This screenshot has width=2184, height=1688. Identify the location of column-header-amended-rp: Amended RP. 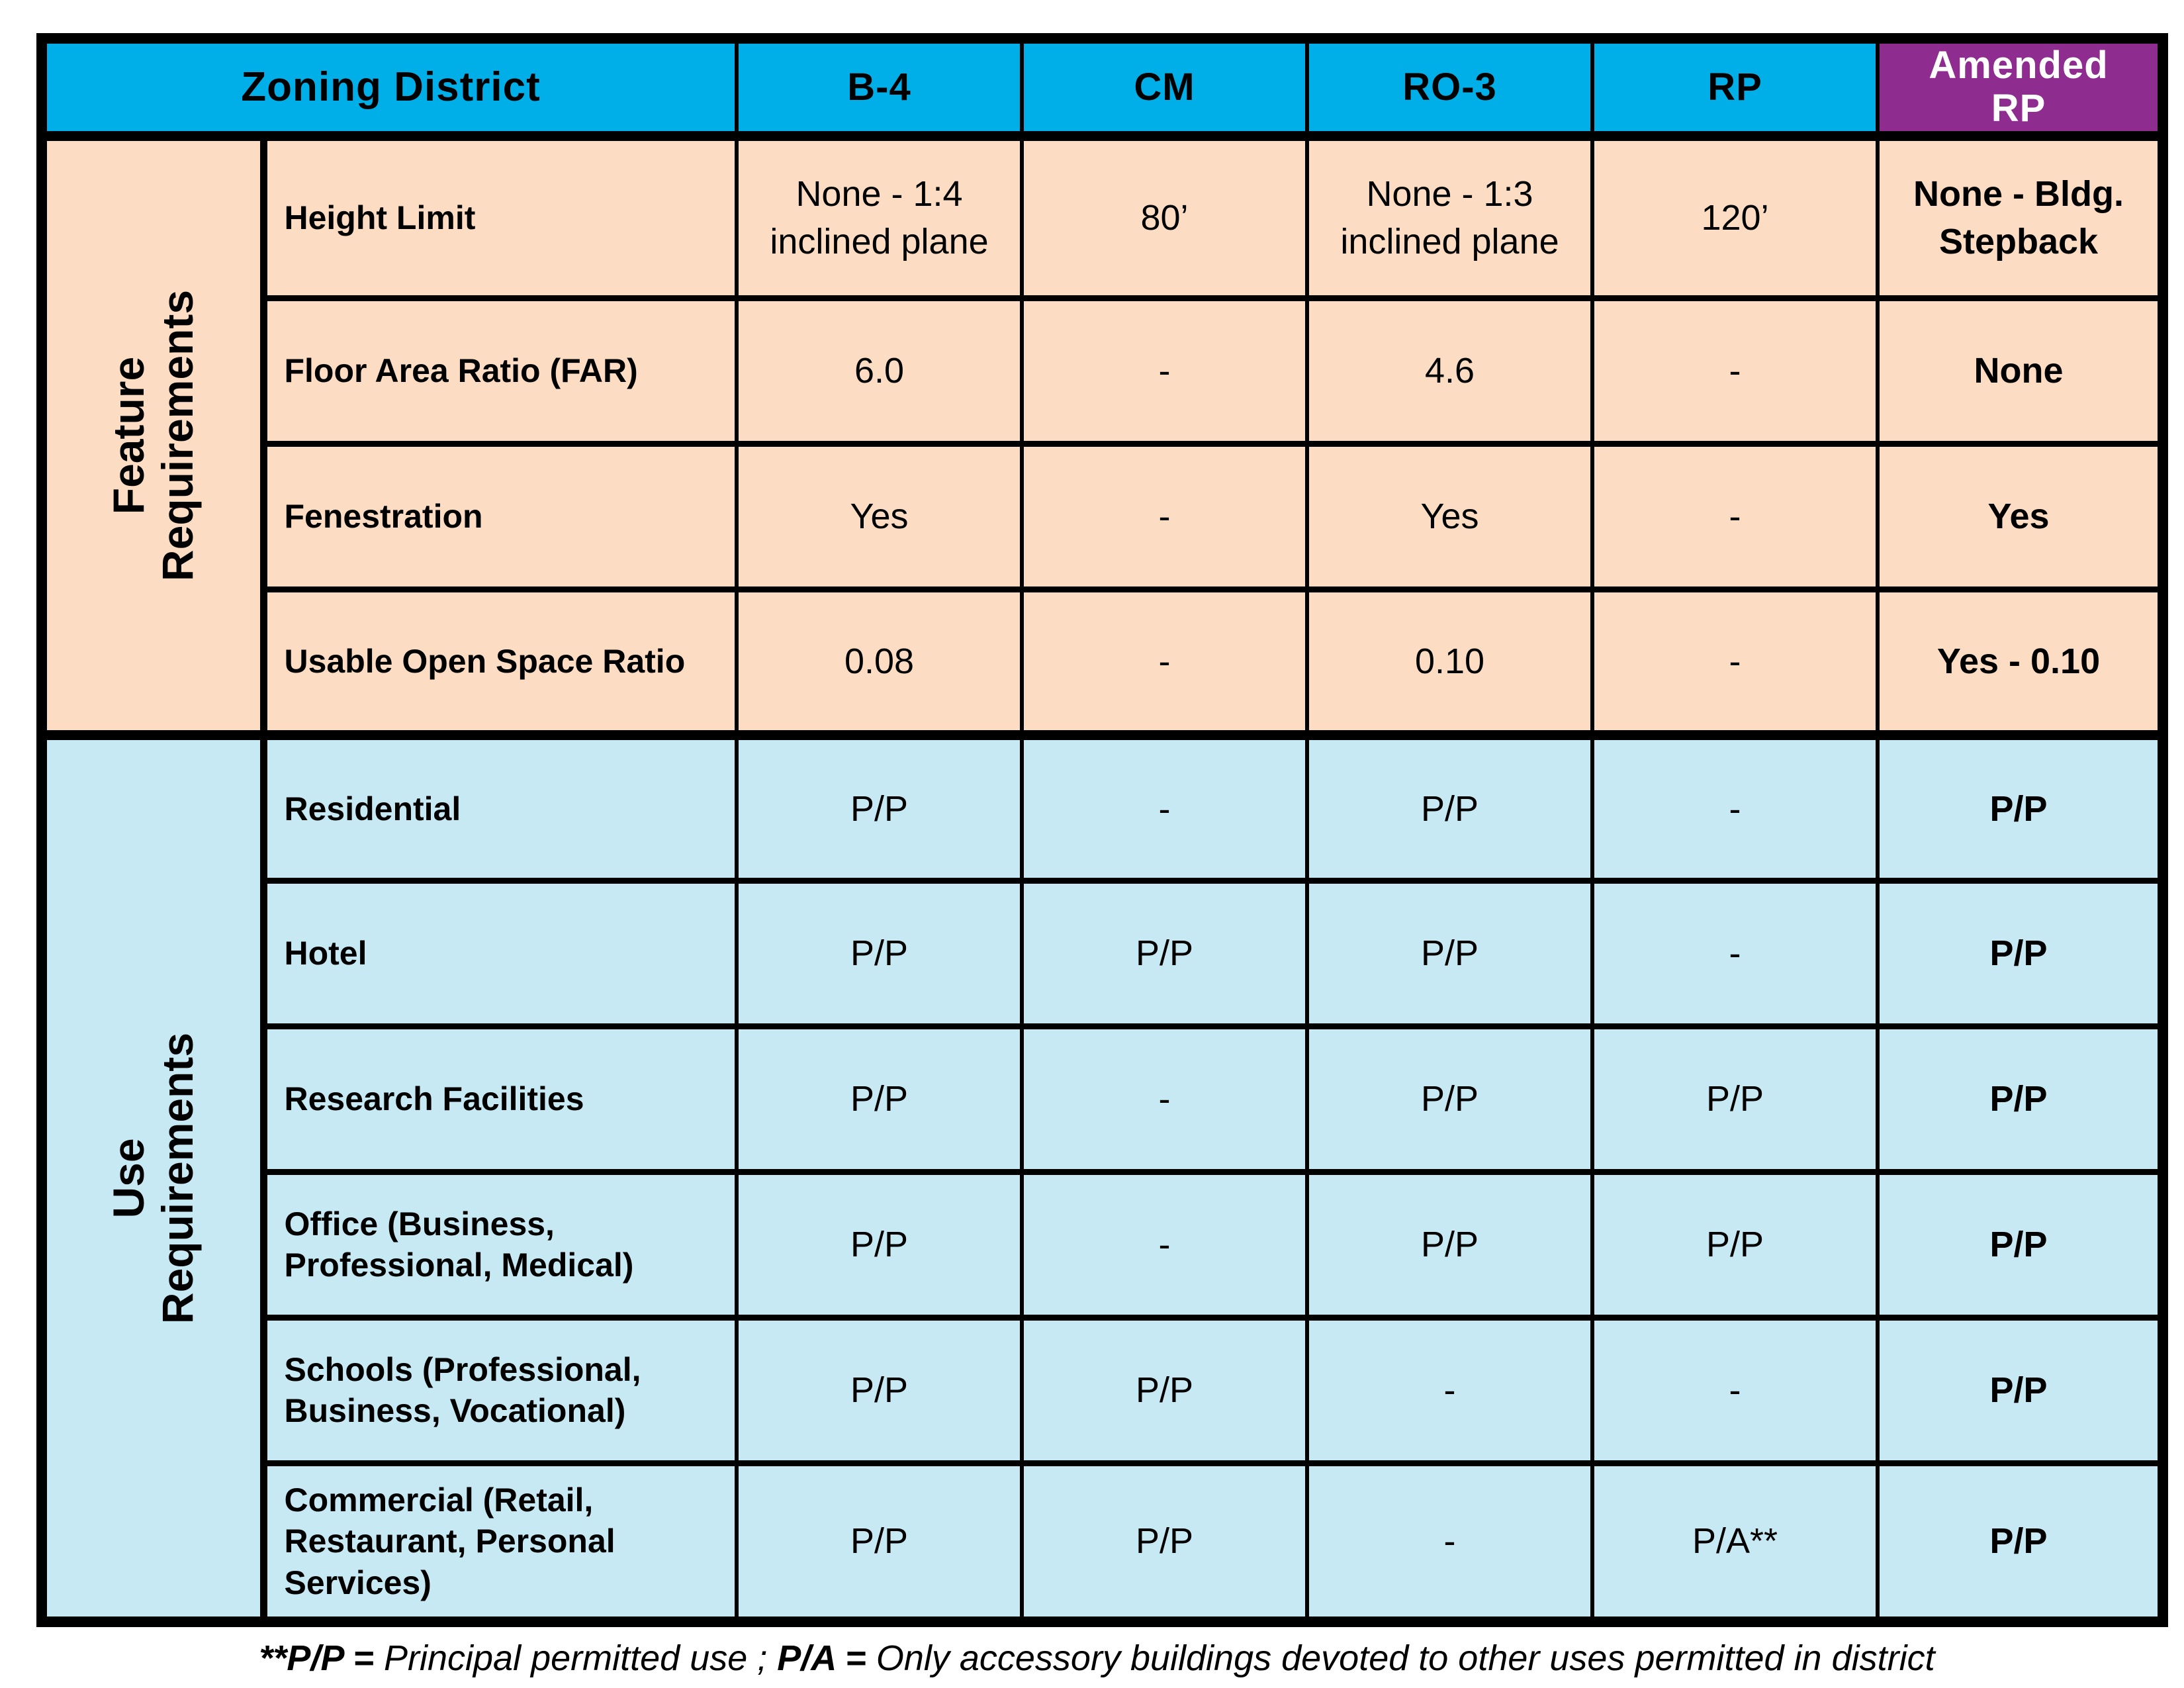
(2020, 87).